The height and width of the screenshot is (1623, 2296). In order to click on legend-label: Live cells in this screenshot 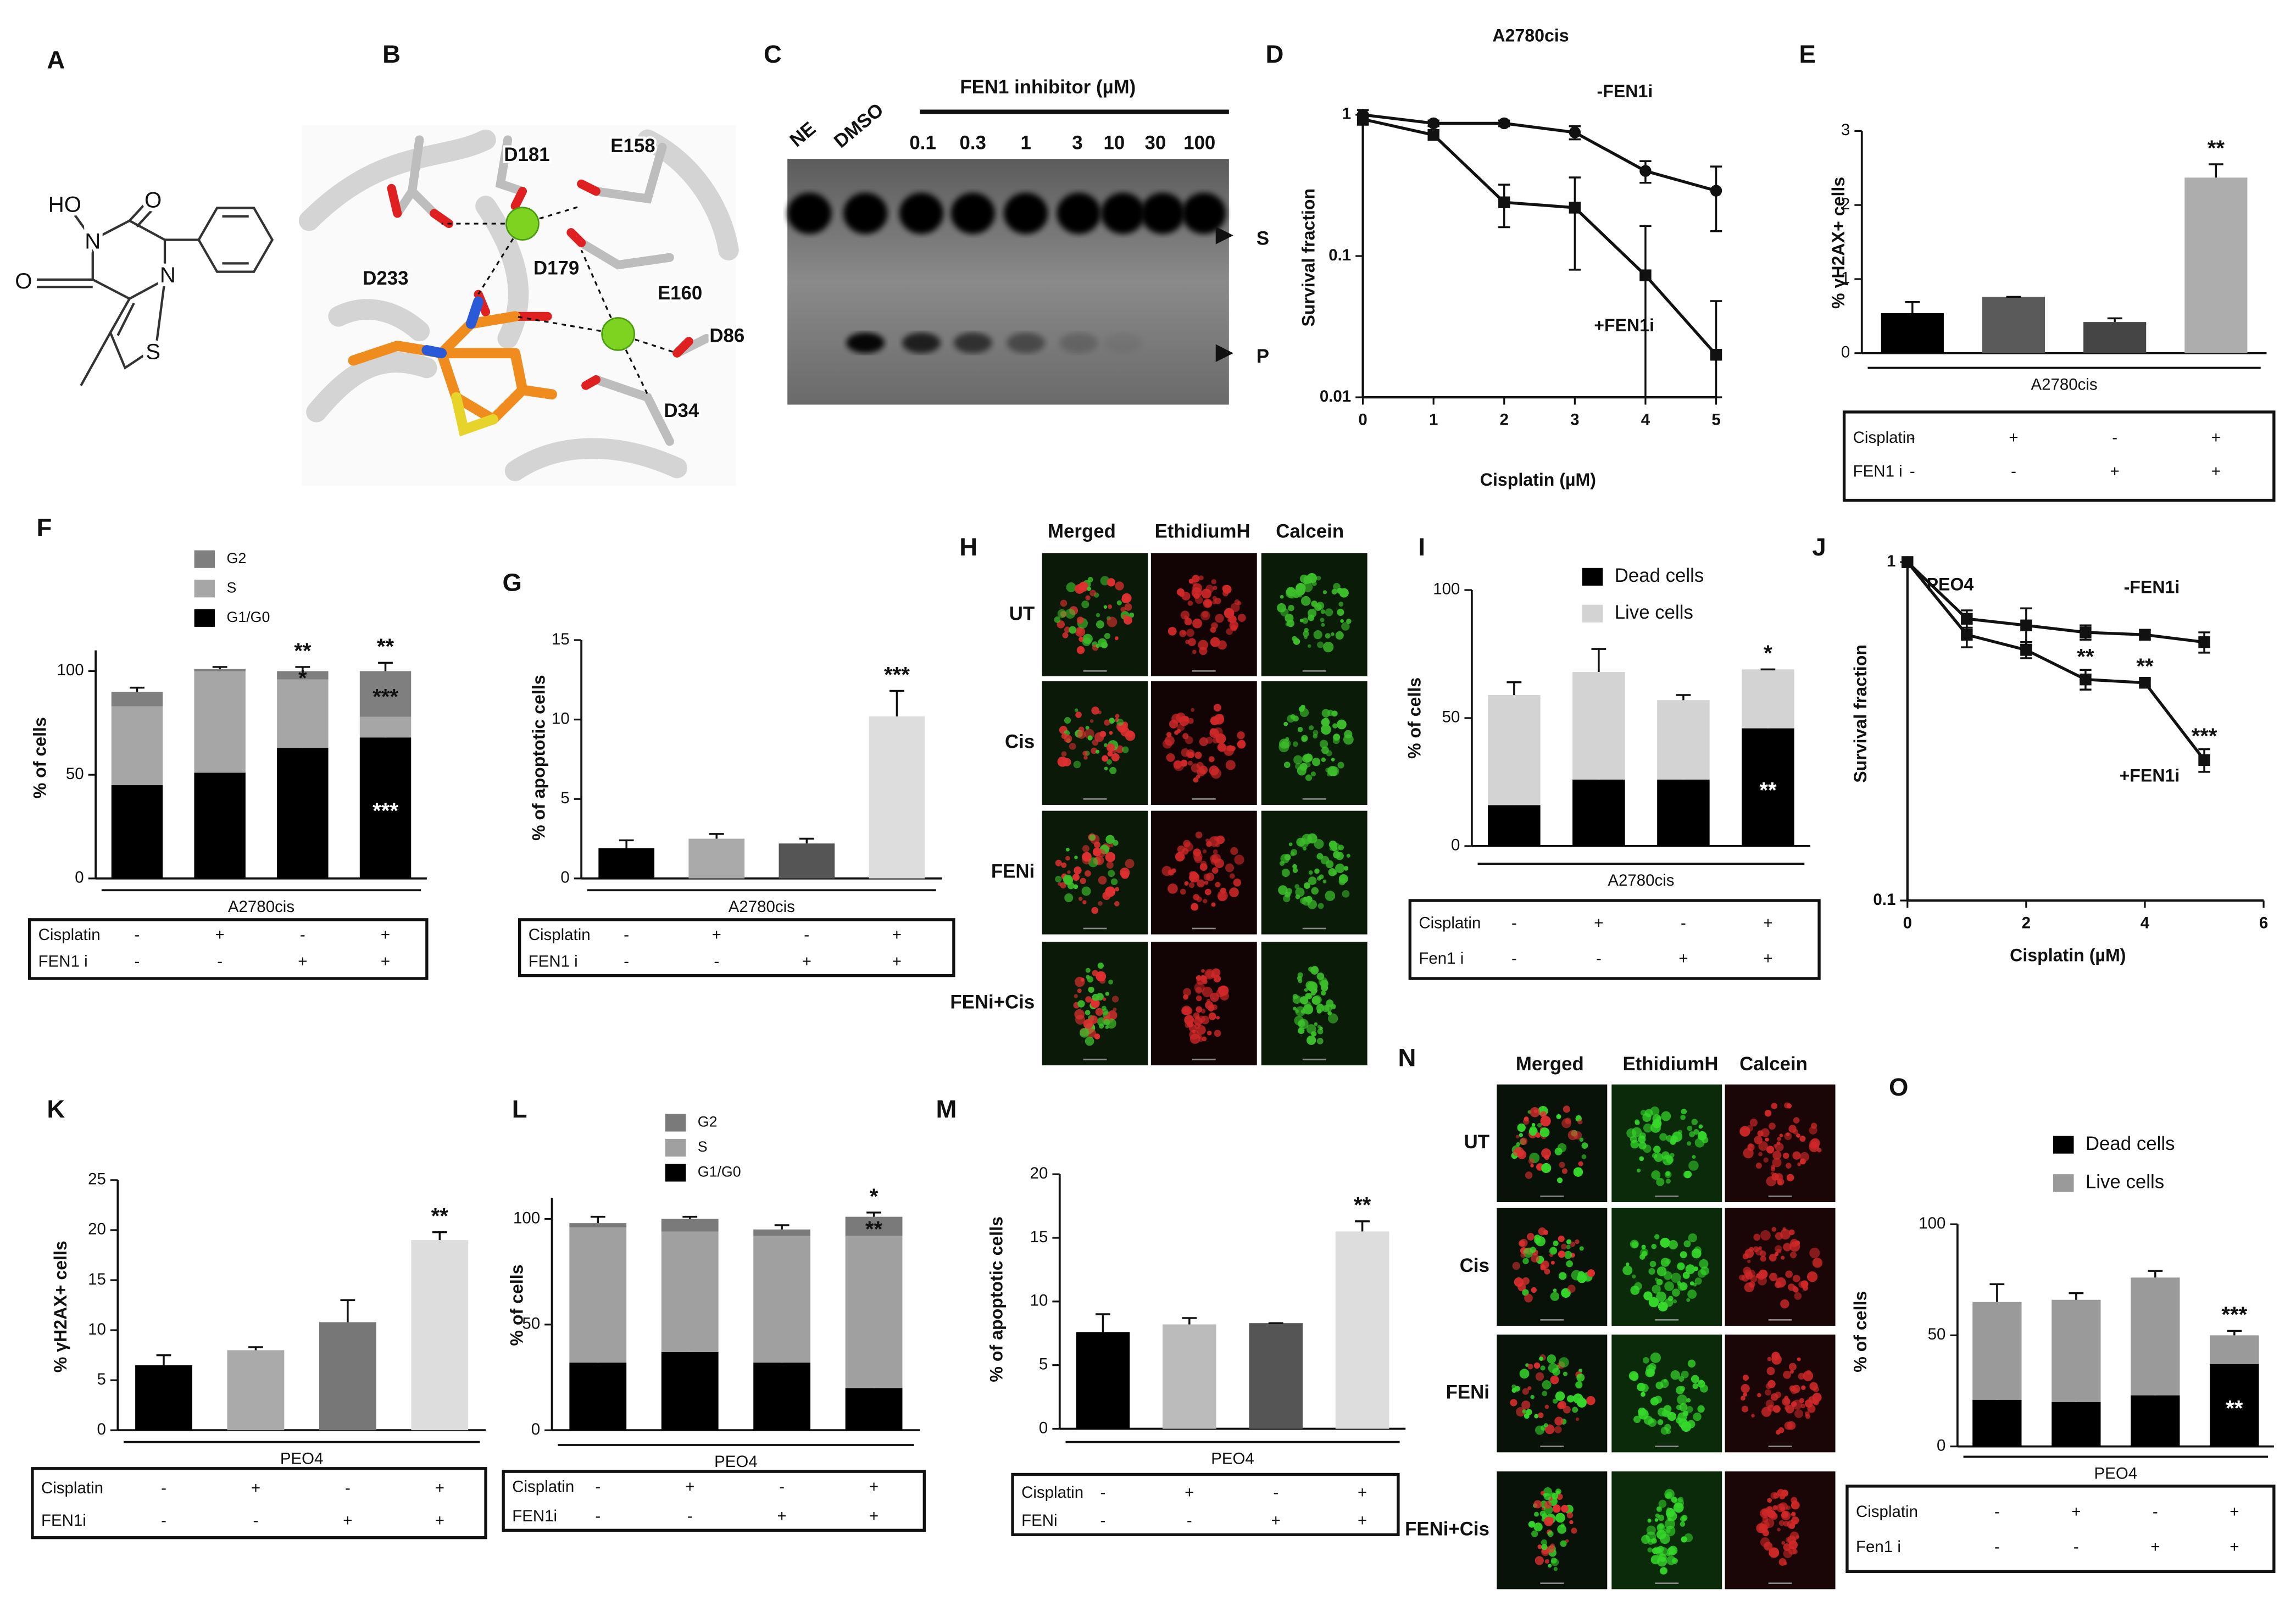, I will do `click(1654, 612)`.